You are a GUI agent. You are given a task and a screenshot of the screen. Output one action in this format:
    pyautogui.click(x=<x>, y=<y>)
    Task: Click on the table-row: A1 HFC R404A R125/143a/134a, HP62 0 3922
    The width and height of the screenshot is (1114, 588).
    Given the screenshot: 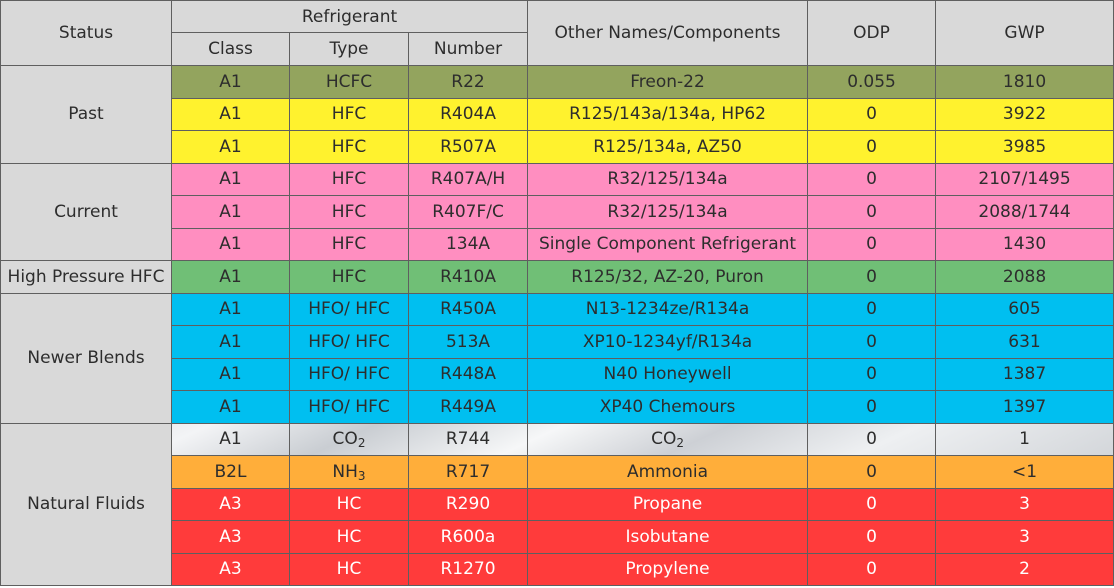 What is the action you would take?
    pyautogui.click(x=557, y=114)
    